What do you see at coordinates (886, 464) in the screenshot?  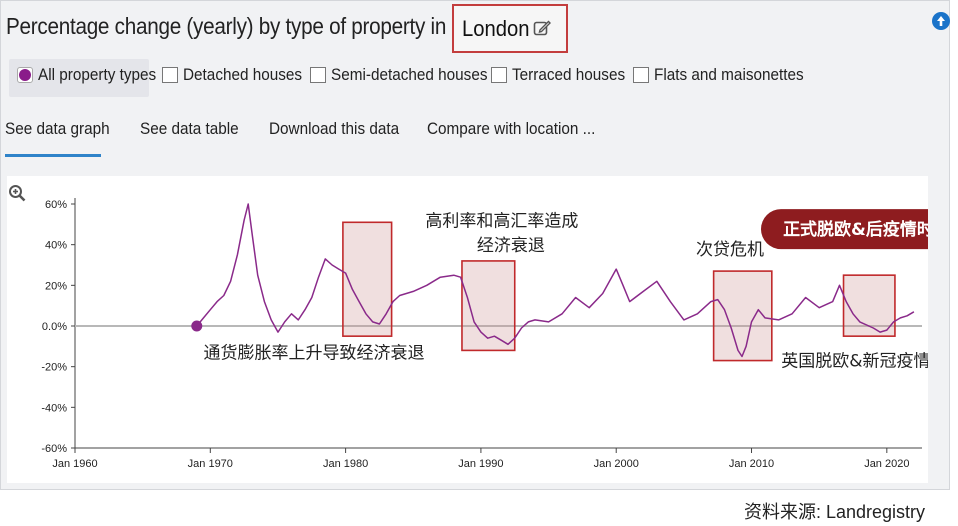 I see `x-tick-label: Jan 2020` at bounding box center [886, 464].